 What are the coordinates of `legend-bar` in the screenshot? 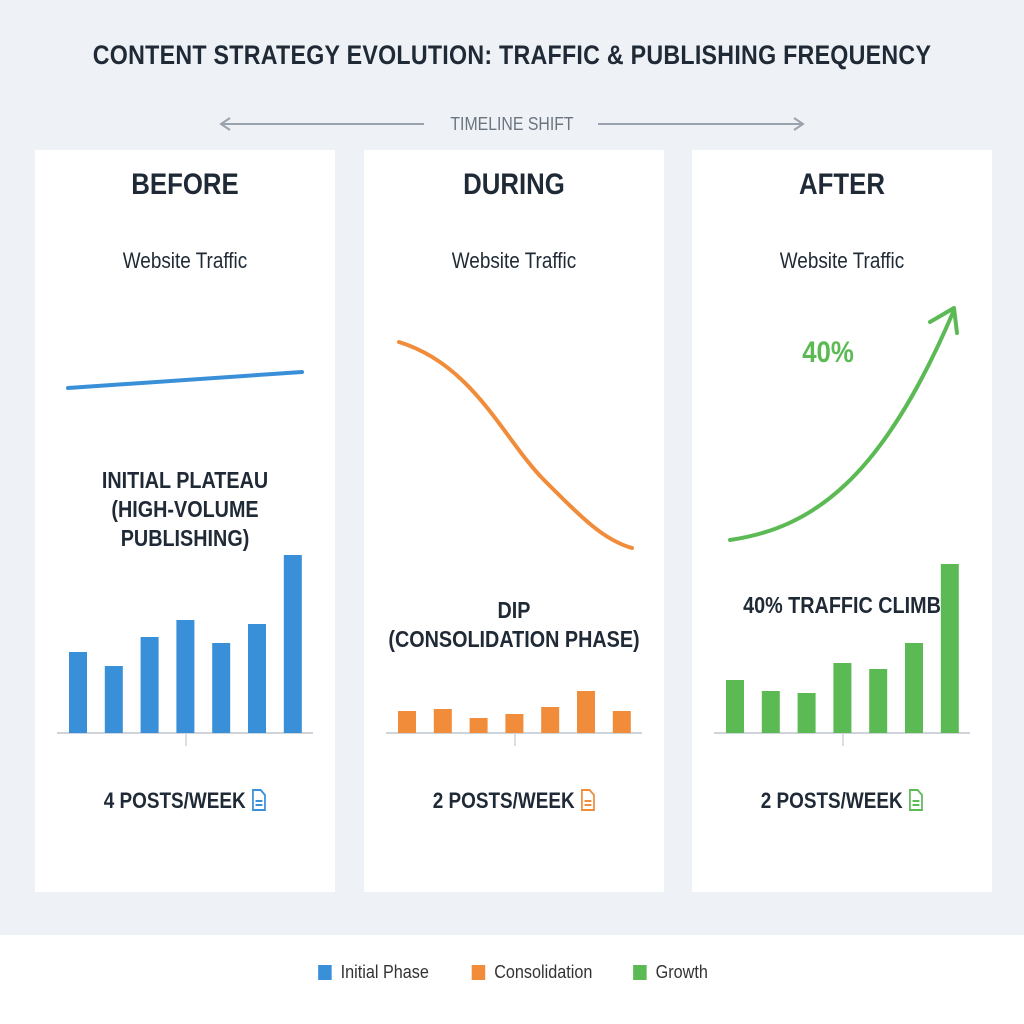 It's located at (512, 979).